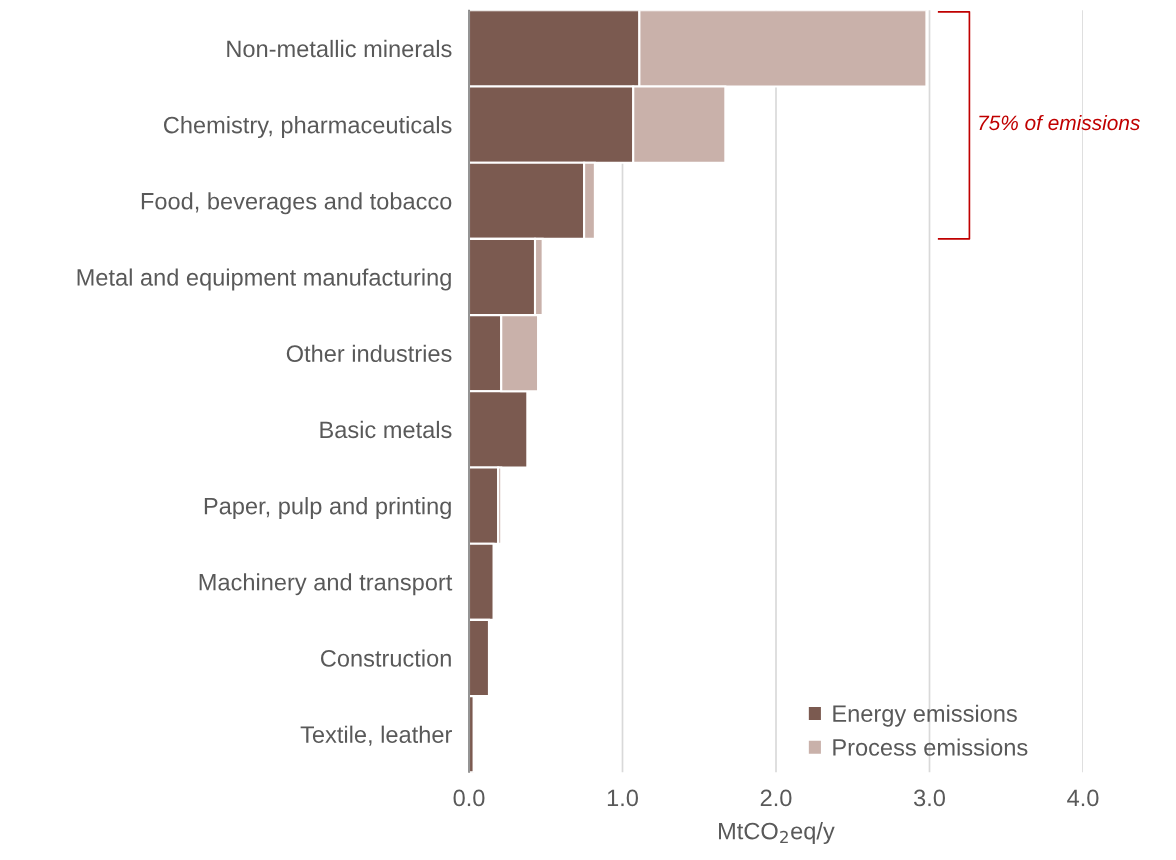 This screenshot has width=1176, height=860. Describe the element at coordinates (369, 353) in the screenshot. I see `y-tick-label: Other industries` at that location.